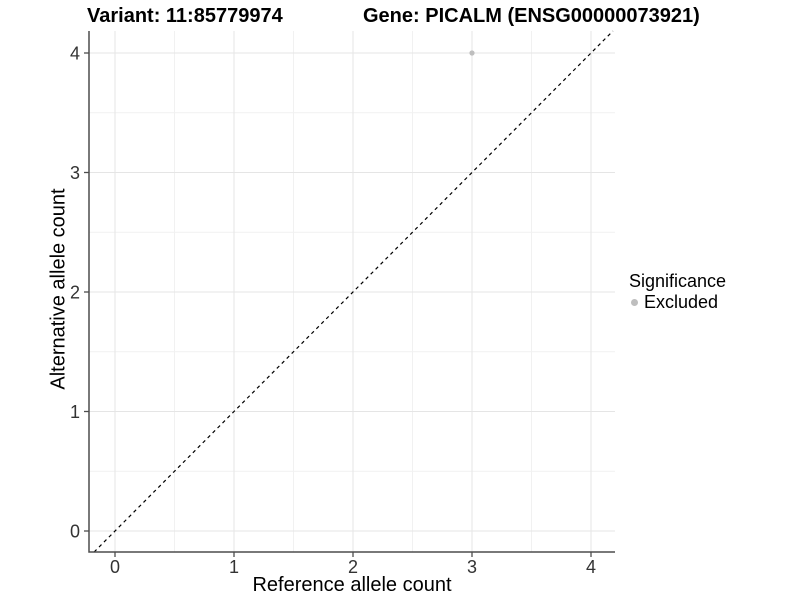  I want to click on legend-item-excluded: Excluded, so click(677, 302).